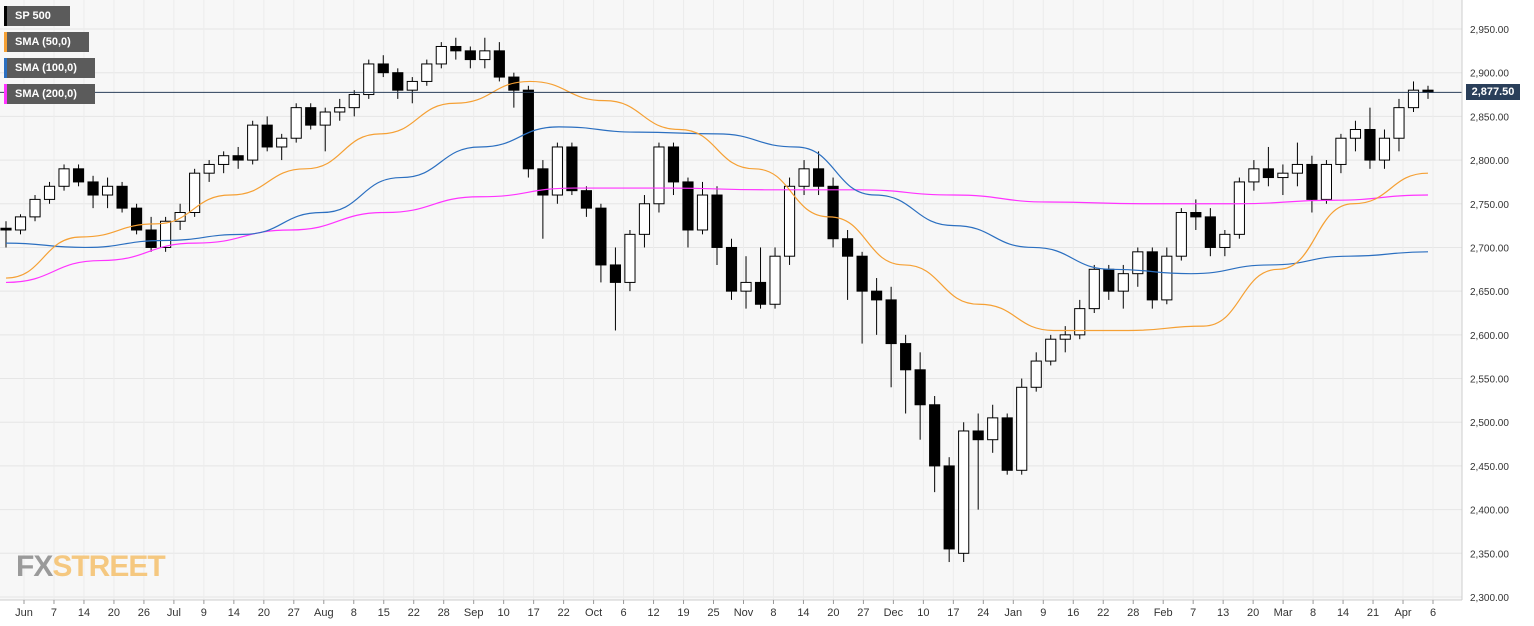  What do you see at coordinates (1489, 248) in the screenshot?
I see `y-tick-label: 2,700.00` at bounding box center [1489, 248].